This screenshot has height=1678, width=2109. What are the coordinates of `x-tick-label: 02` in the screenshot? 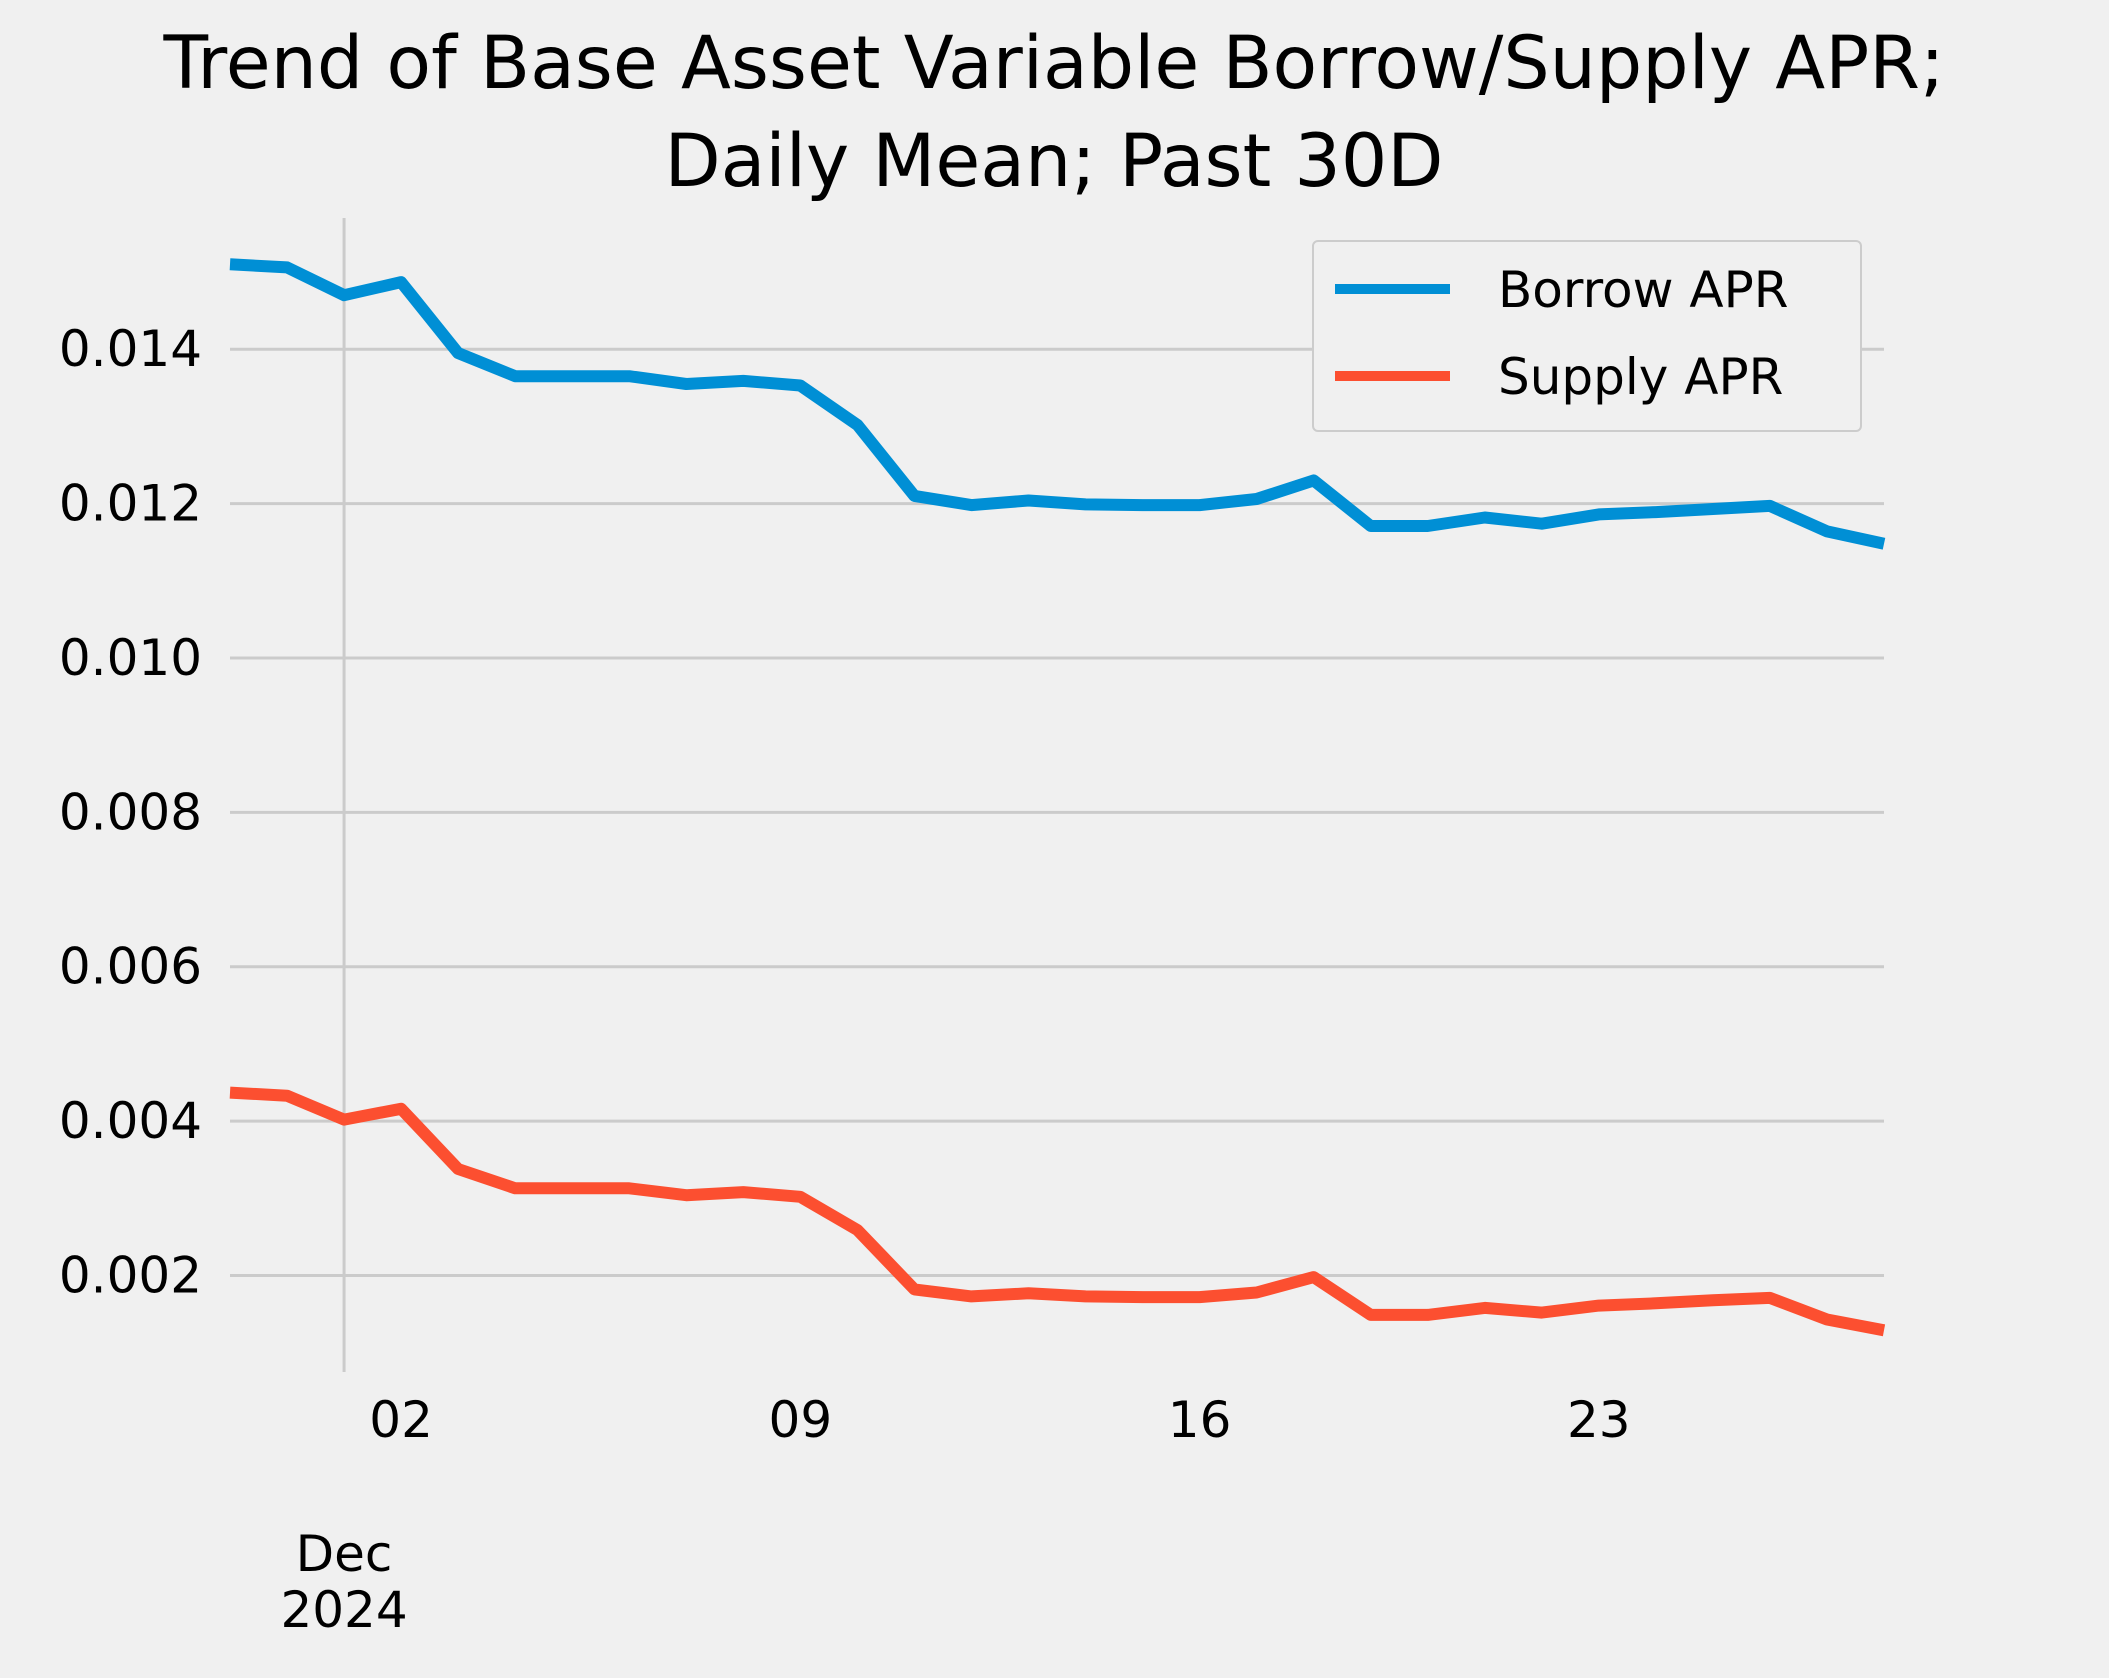 It's located at (401, 1420).